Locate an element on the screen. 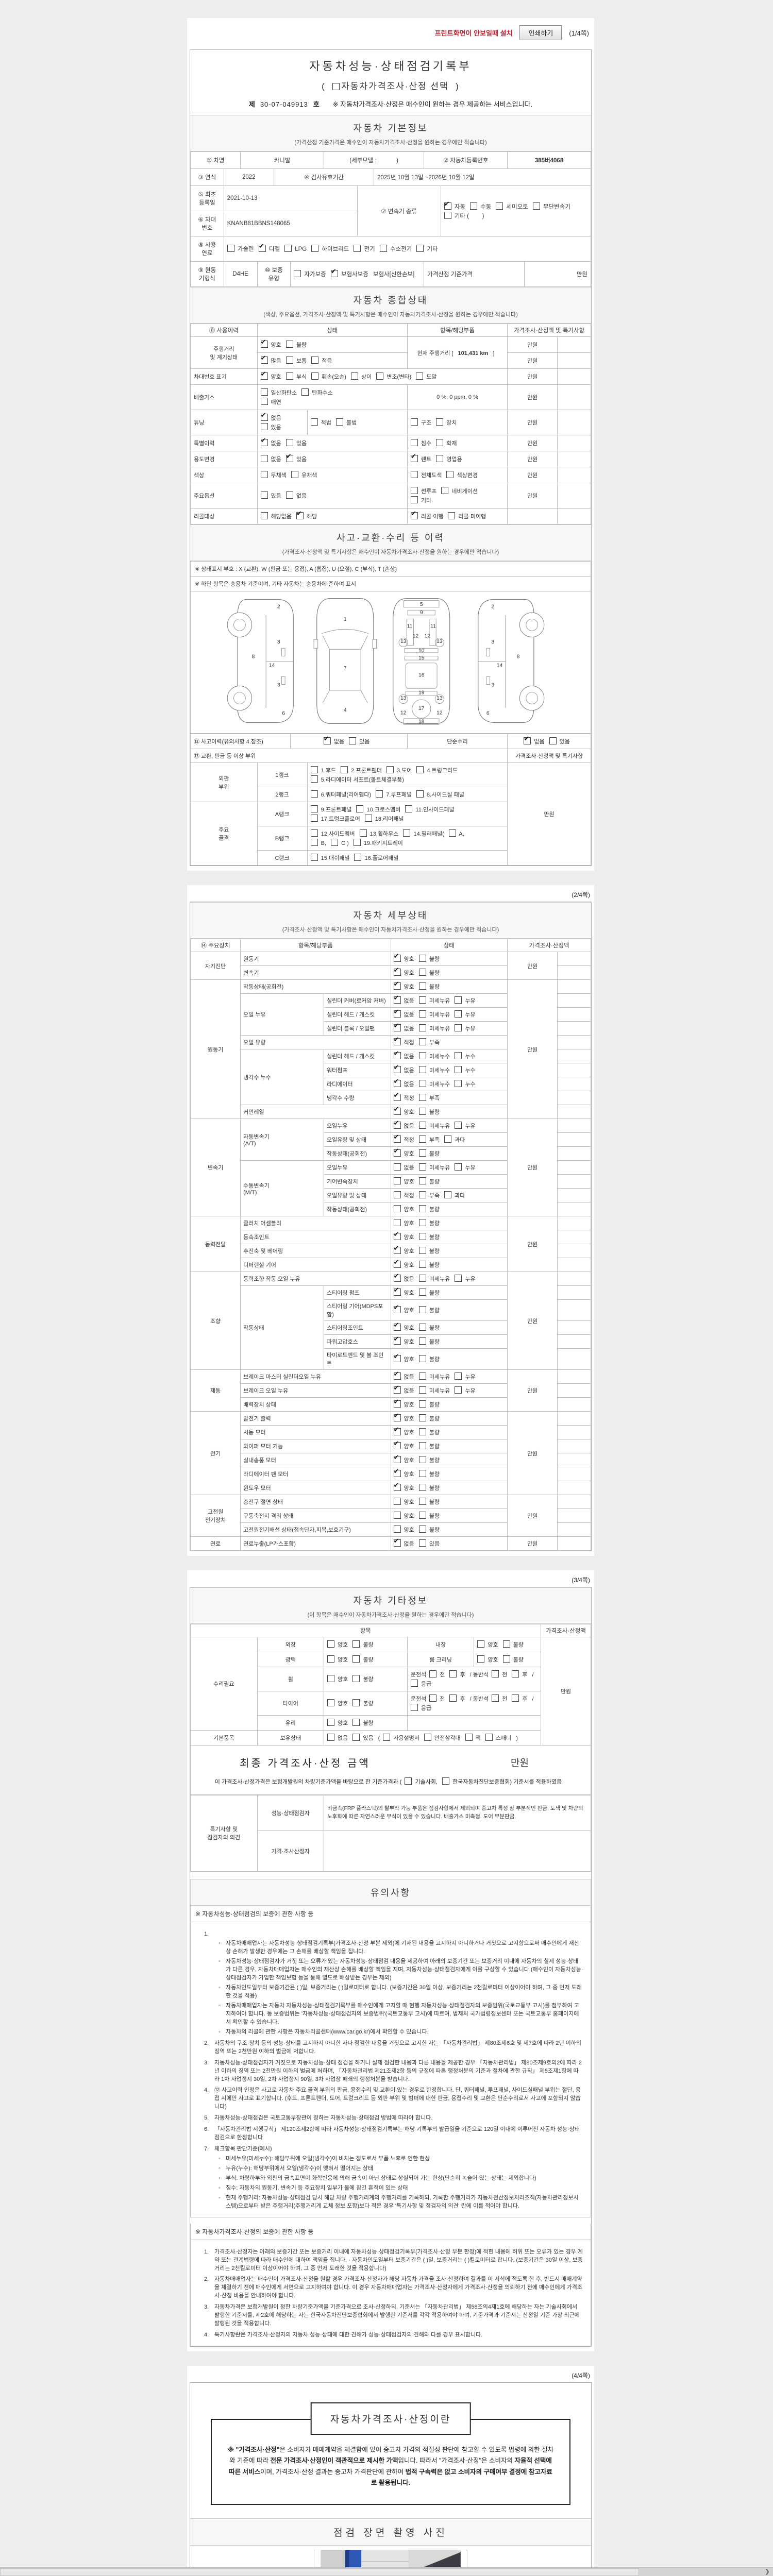 The width and height of the screenshot is (773, 2576). print-button: 인쇄하기 is located at coordinates (540, 32).